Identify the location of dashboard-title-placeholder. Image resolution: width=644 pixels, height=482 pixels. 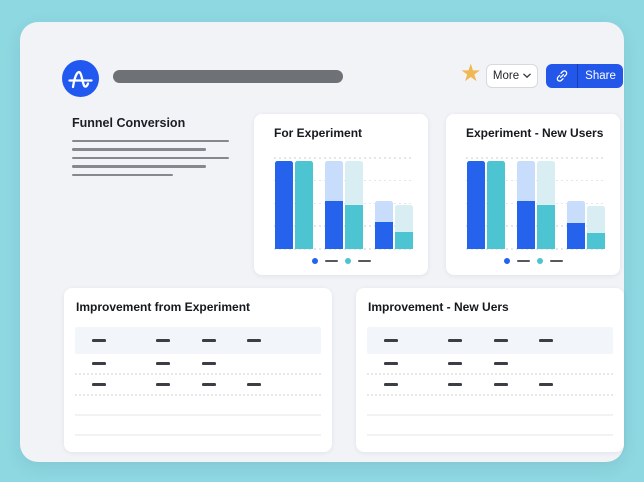
(228, 76).